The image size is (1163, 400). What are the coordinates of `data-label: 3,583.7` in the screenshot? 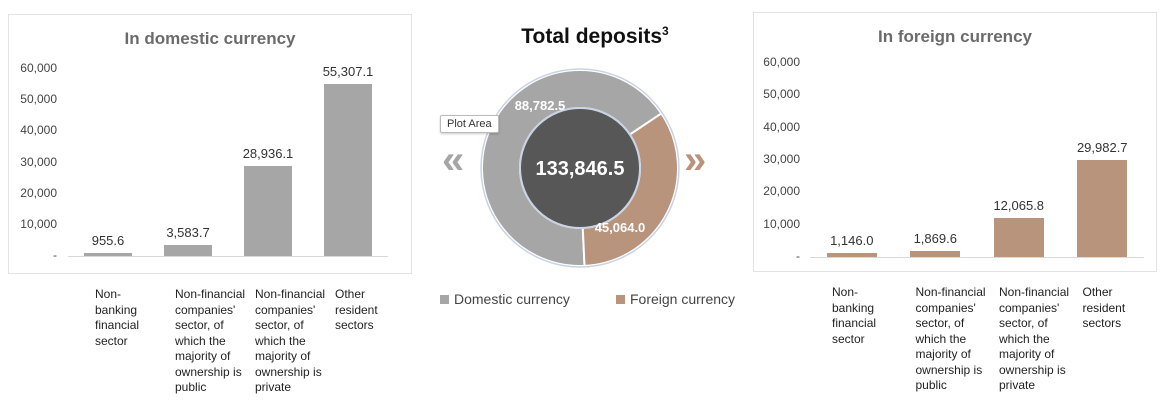 It's located at (188, 232).